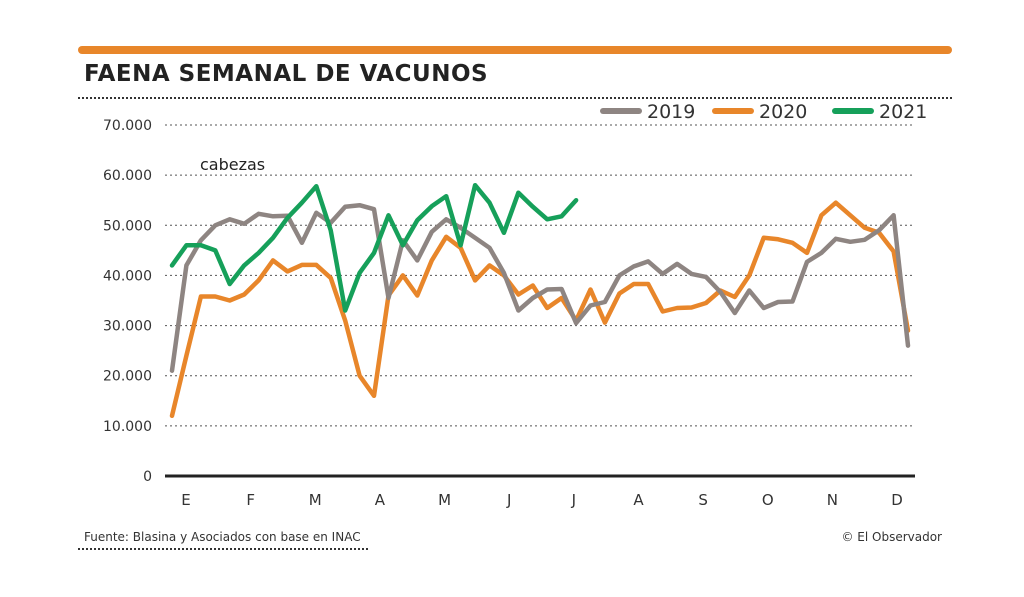 The height and width of the screenshot is (597, 1024). What do you see at coordinates (374, 247) in the screenshot?
I see `series-line-2021` at bounding box center [374, 247].